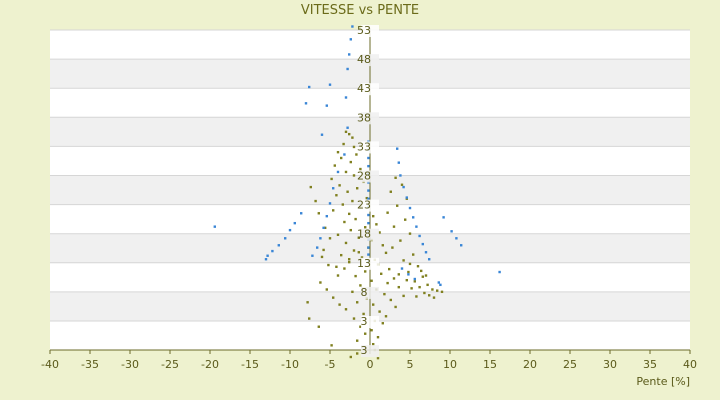  I want to click on x-tick-label: -40, so click(50, 364).